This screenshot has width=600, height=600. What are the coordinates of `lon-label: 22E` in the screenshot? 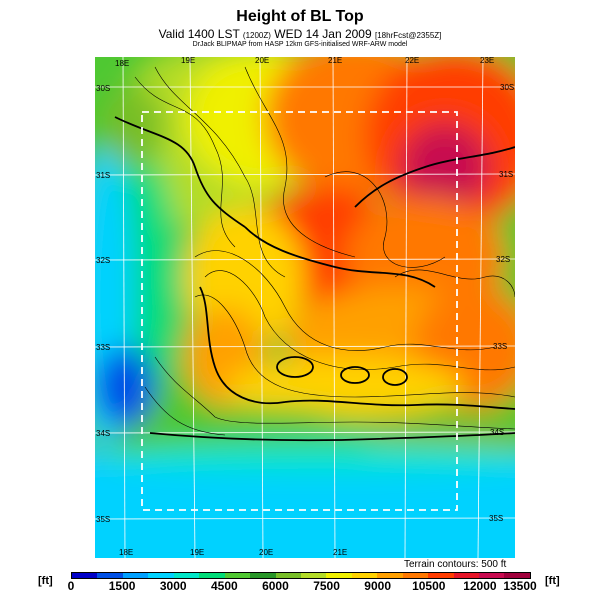 It's located at (412, 61).